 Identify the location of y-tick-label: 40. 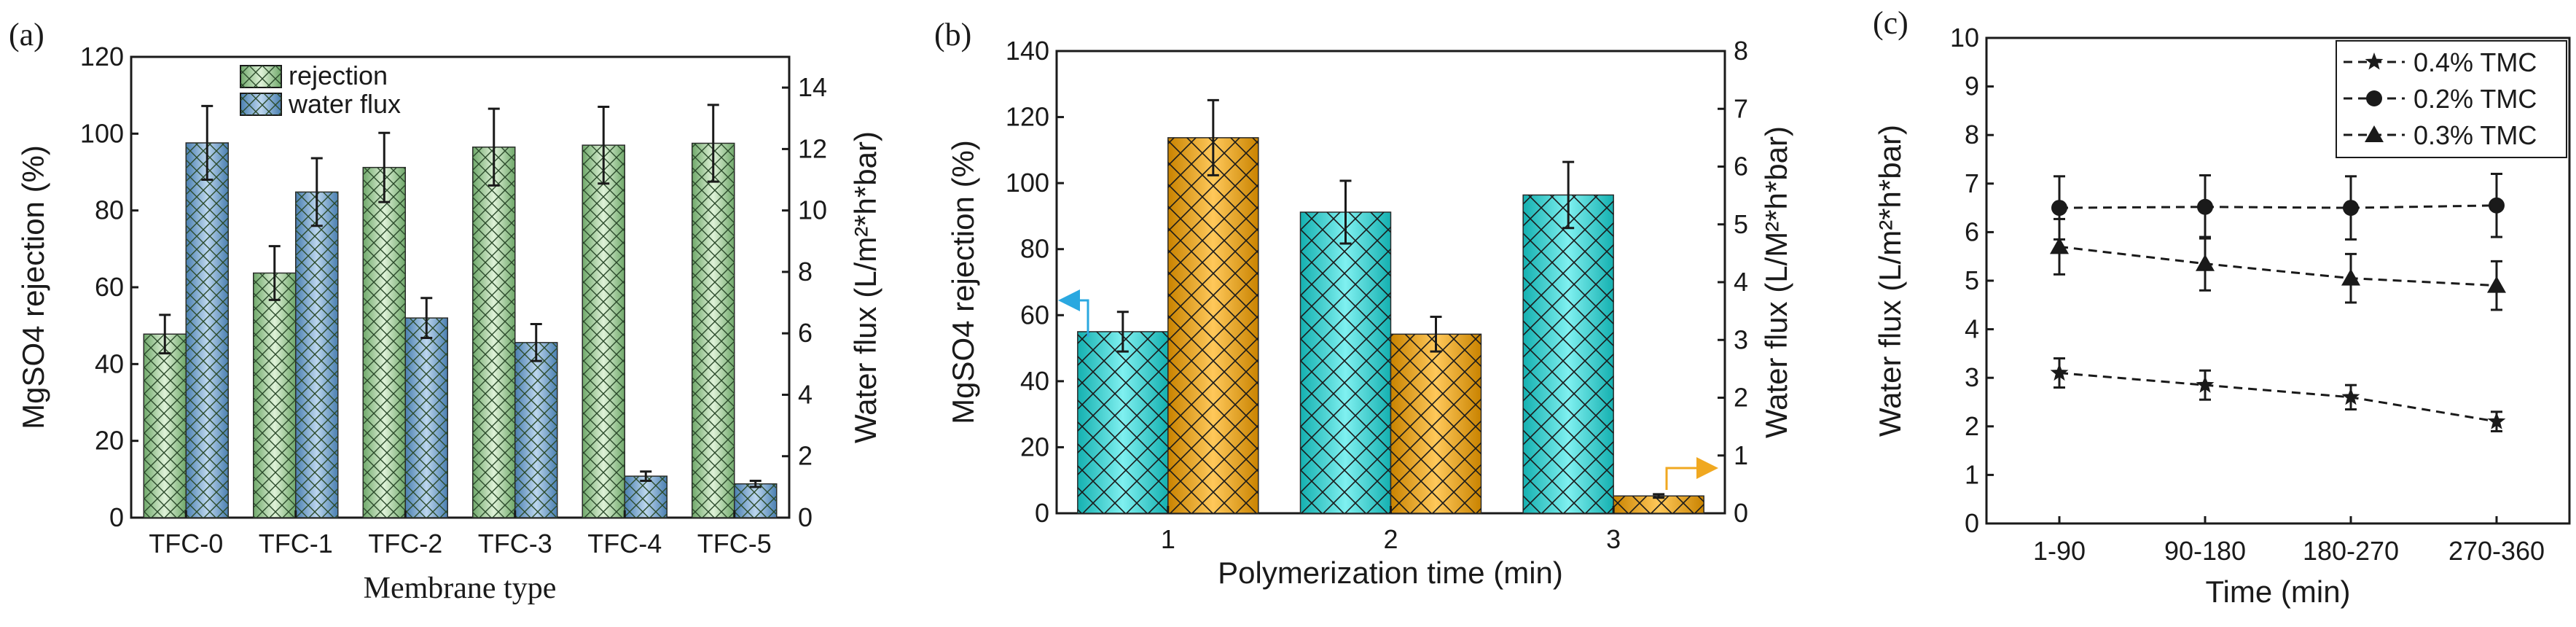
(109, 363).